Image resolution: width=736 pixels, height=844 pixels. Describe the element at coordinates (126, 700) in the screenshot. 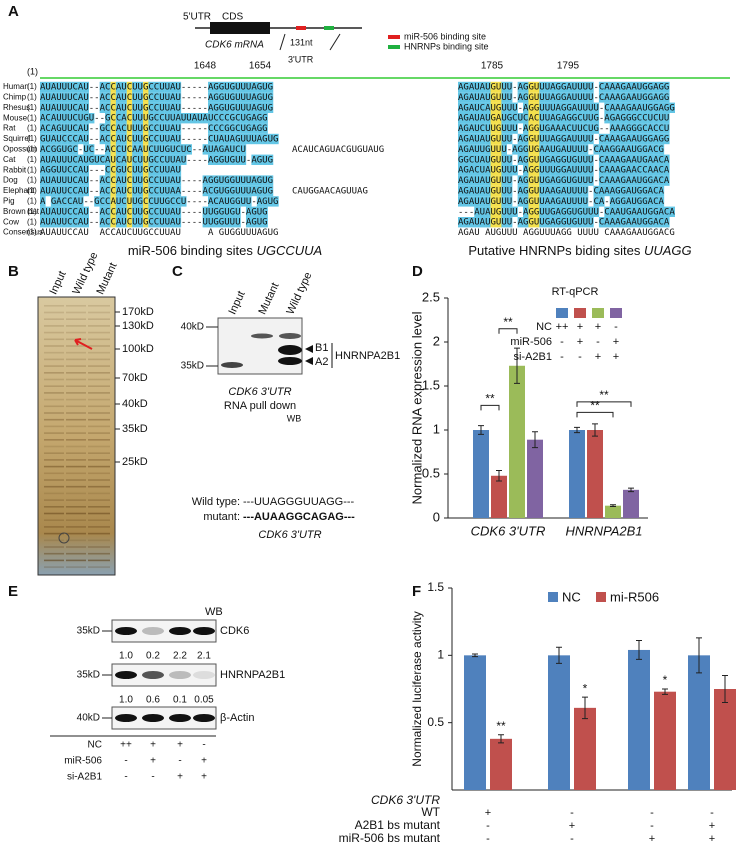

I see `quant-label: 1.0` at that location.